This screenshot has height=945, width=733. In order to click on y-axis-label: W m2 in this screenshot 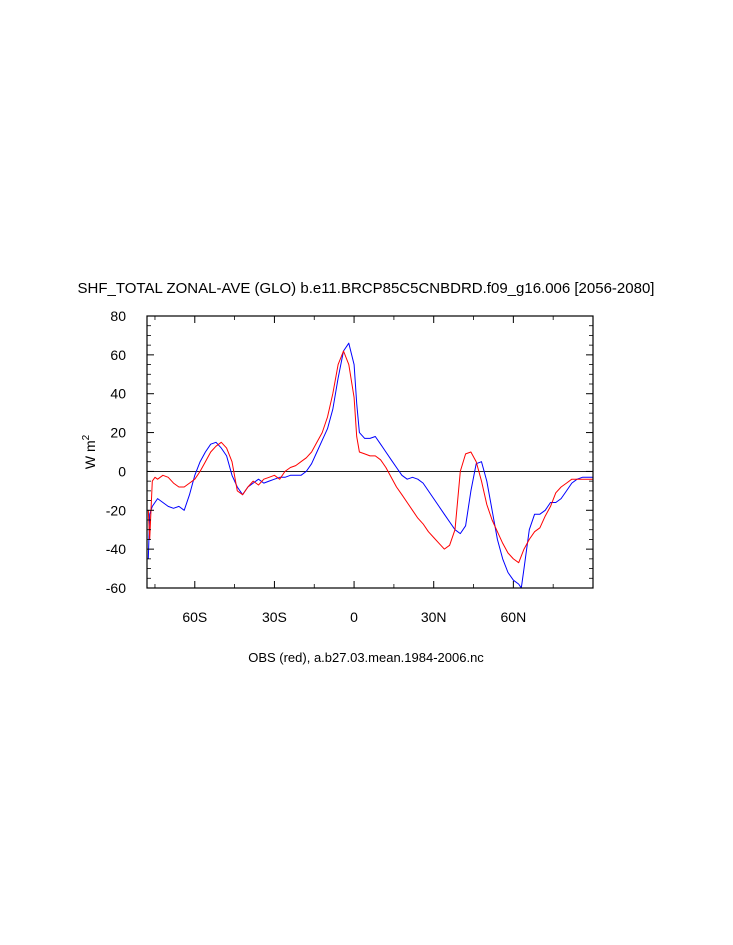, I will do `click(89, 451)`.